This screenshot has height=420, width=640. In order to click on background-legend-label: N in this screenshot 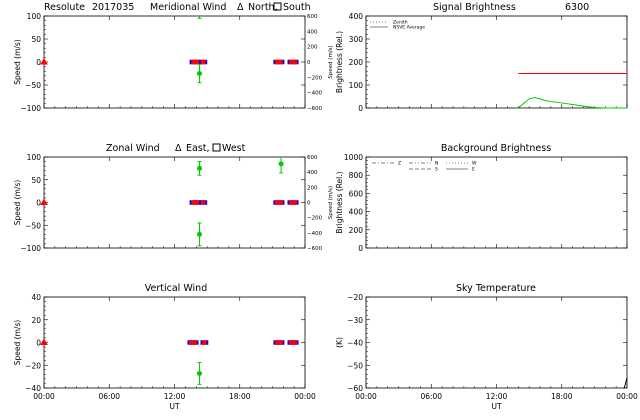, I will do `click(436, 164)`.